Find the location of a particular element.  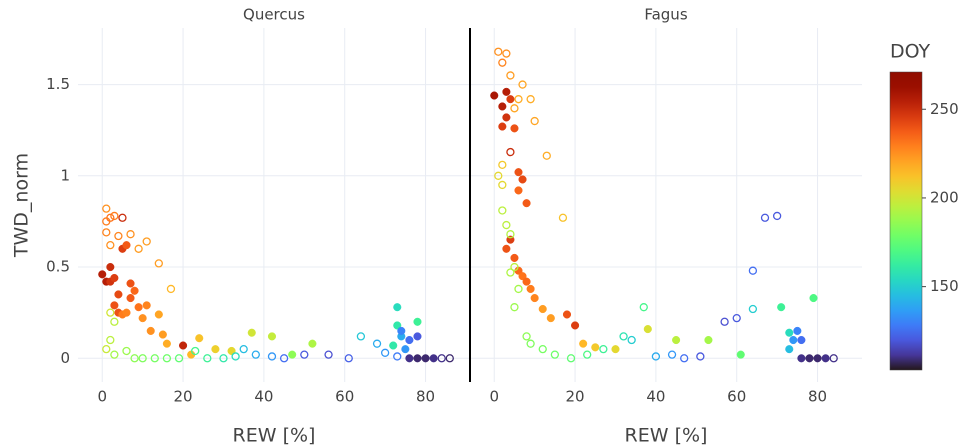

x-tick-label: 40 is located at coordinates (263, 397).